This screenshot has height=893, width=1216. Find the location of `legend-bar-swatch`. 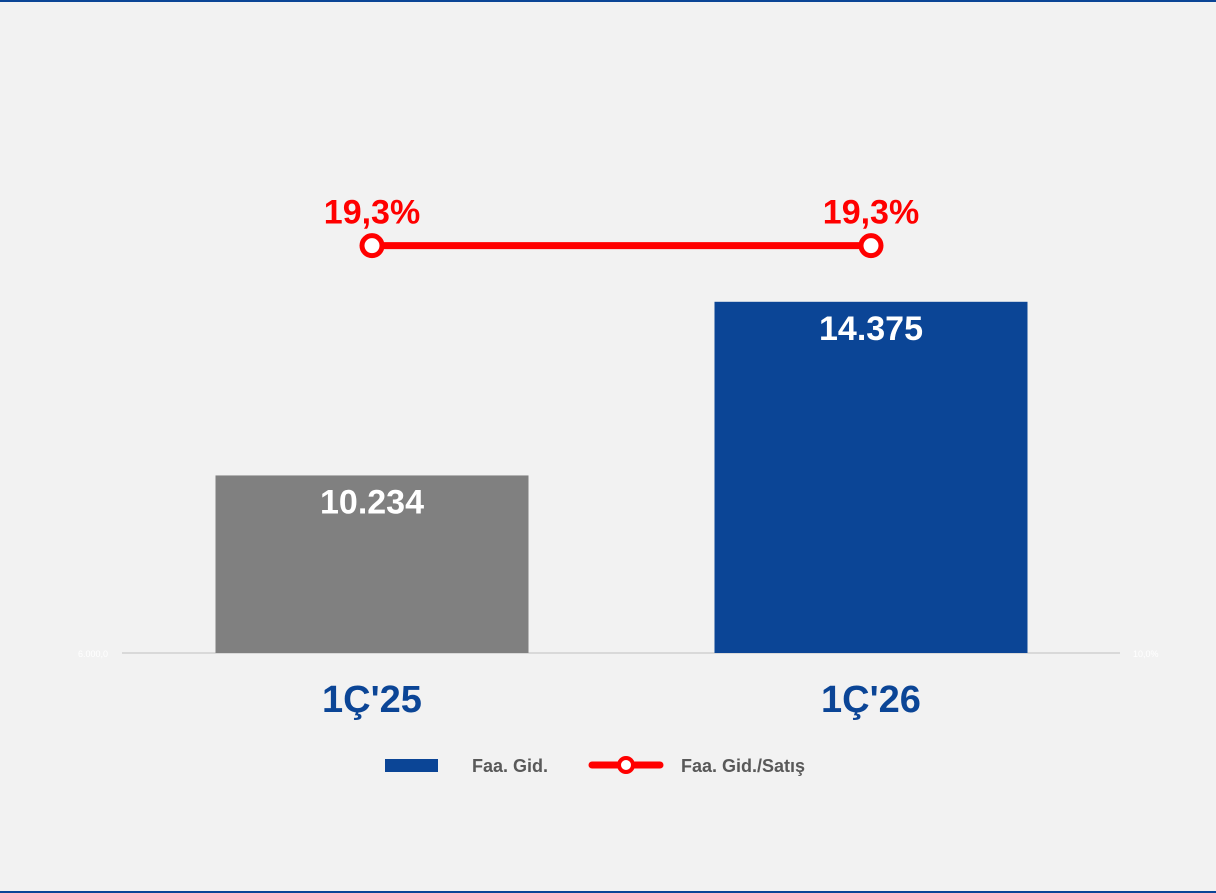

legend-bar-swatch is located at coordinates (411, 765).